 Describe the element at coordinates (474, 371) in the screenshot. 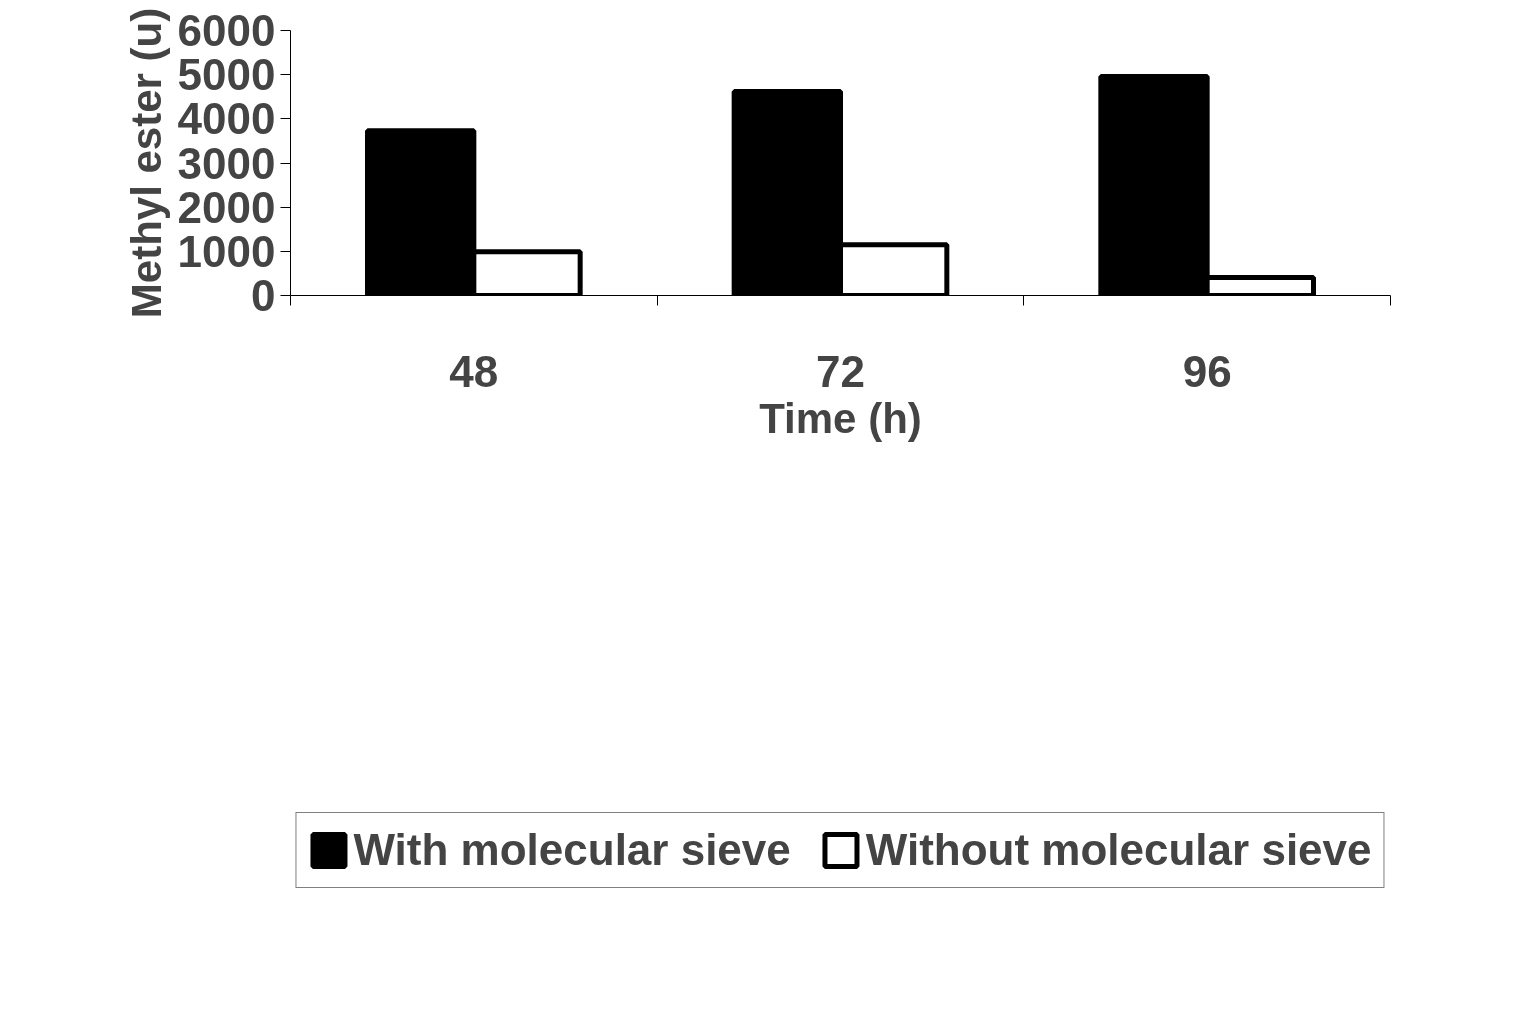

I see `x-tick-label: 48` at that location.